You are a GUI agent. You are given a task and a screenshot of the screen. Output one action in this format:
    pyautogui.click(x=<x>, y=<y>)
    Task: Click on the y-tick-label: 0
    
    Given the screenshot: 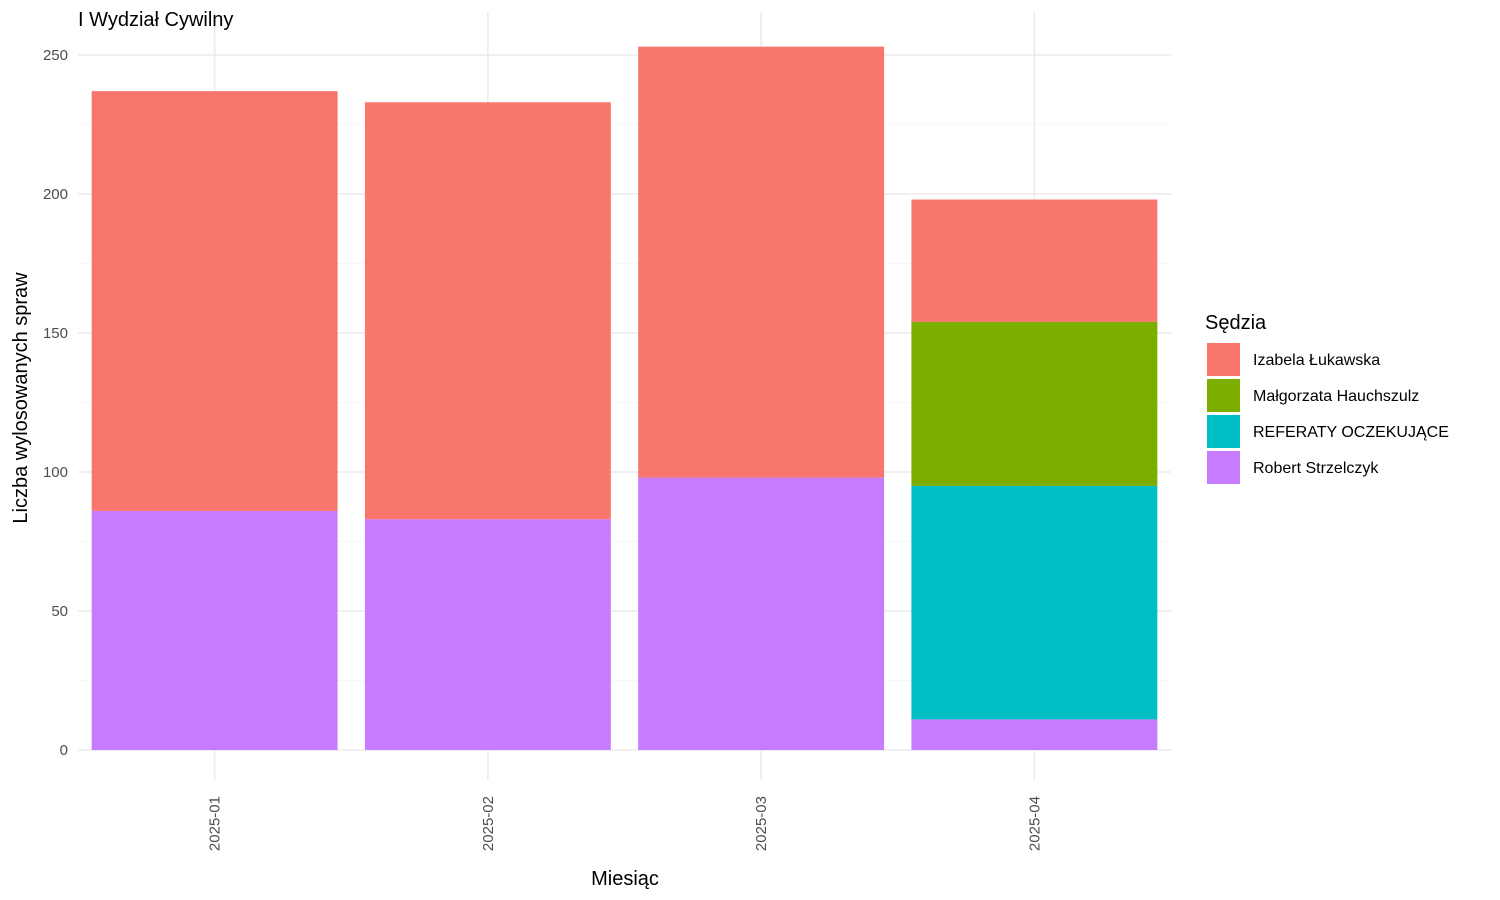 What is the action you would take?
    pyautogui.click(x=64, y=750)
    